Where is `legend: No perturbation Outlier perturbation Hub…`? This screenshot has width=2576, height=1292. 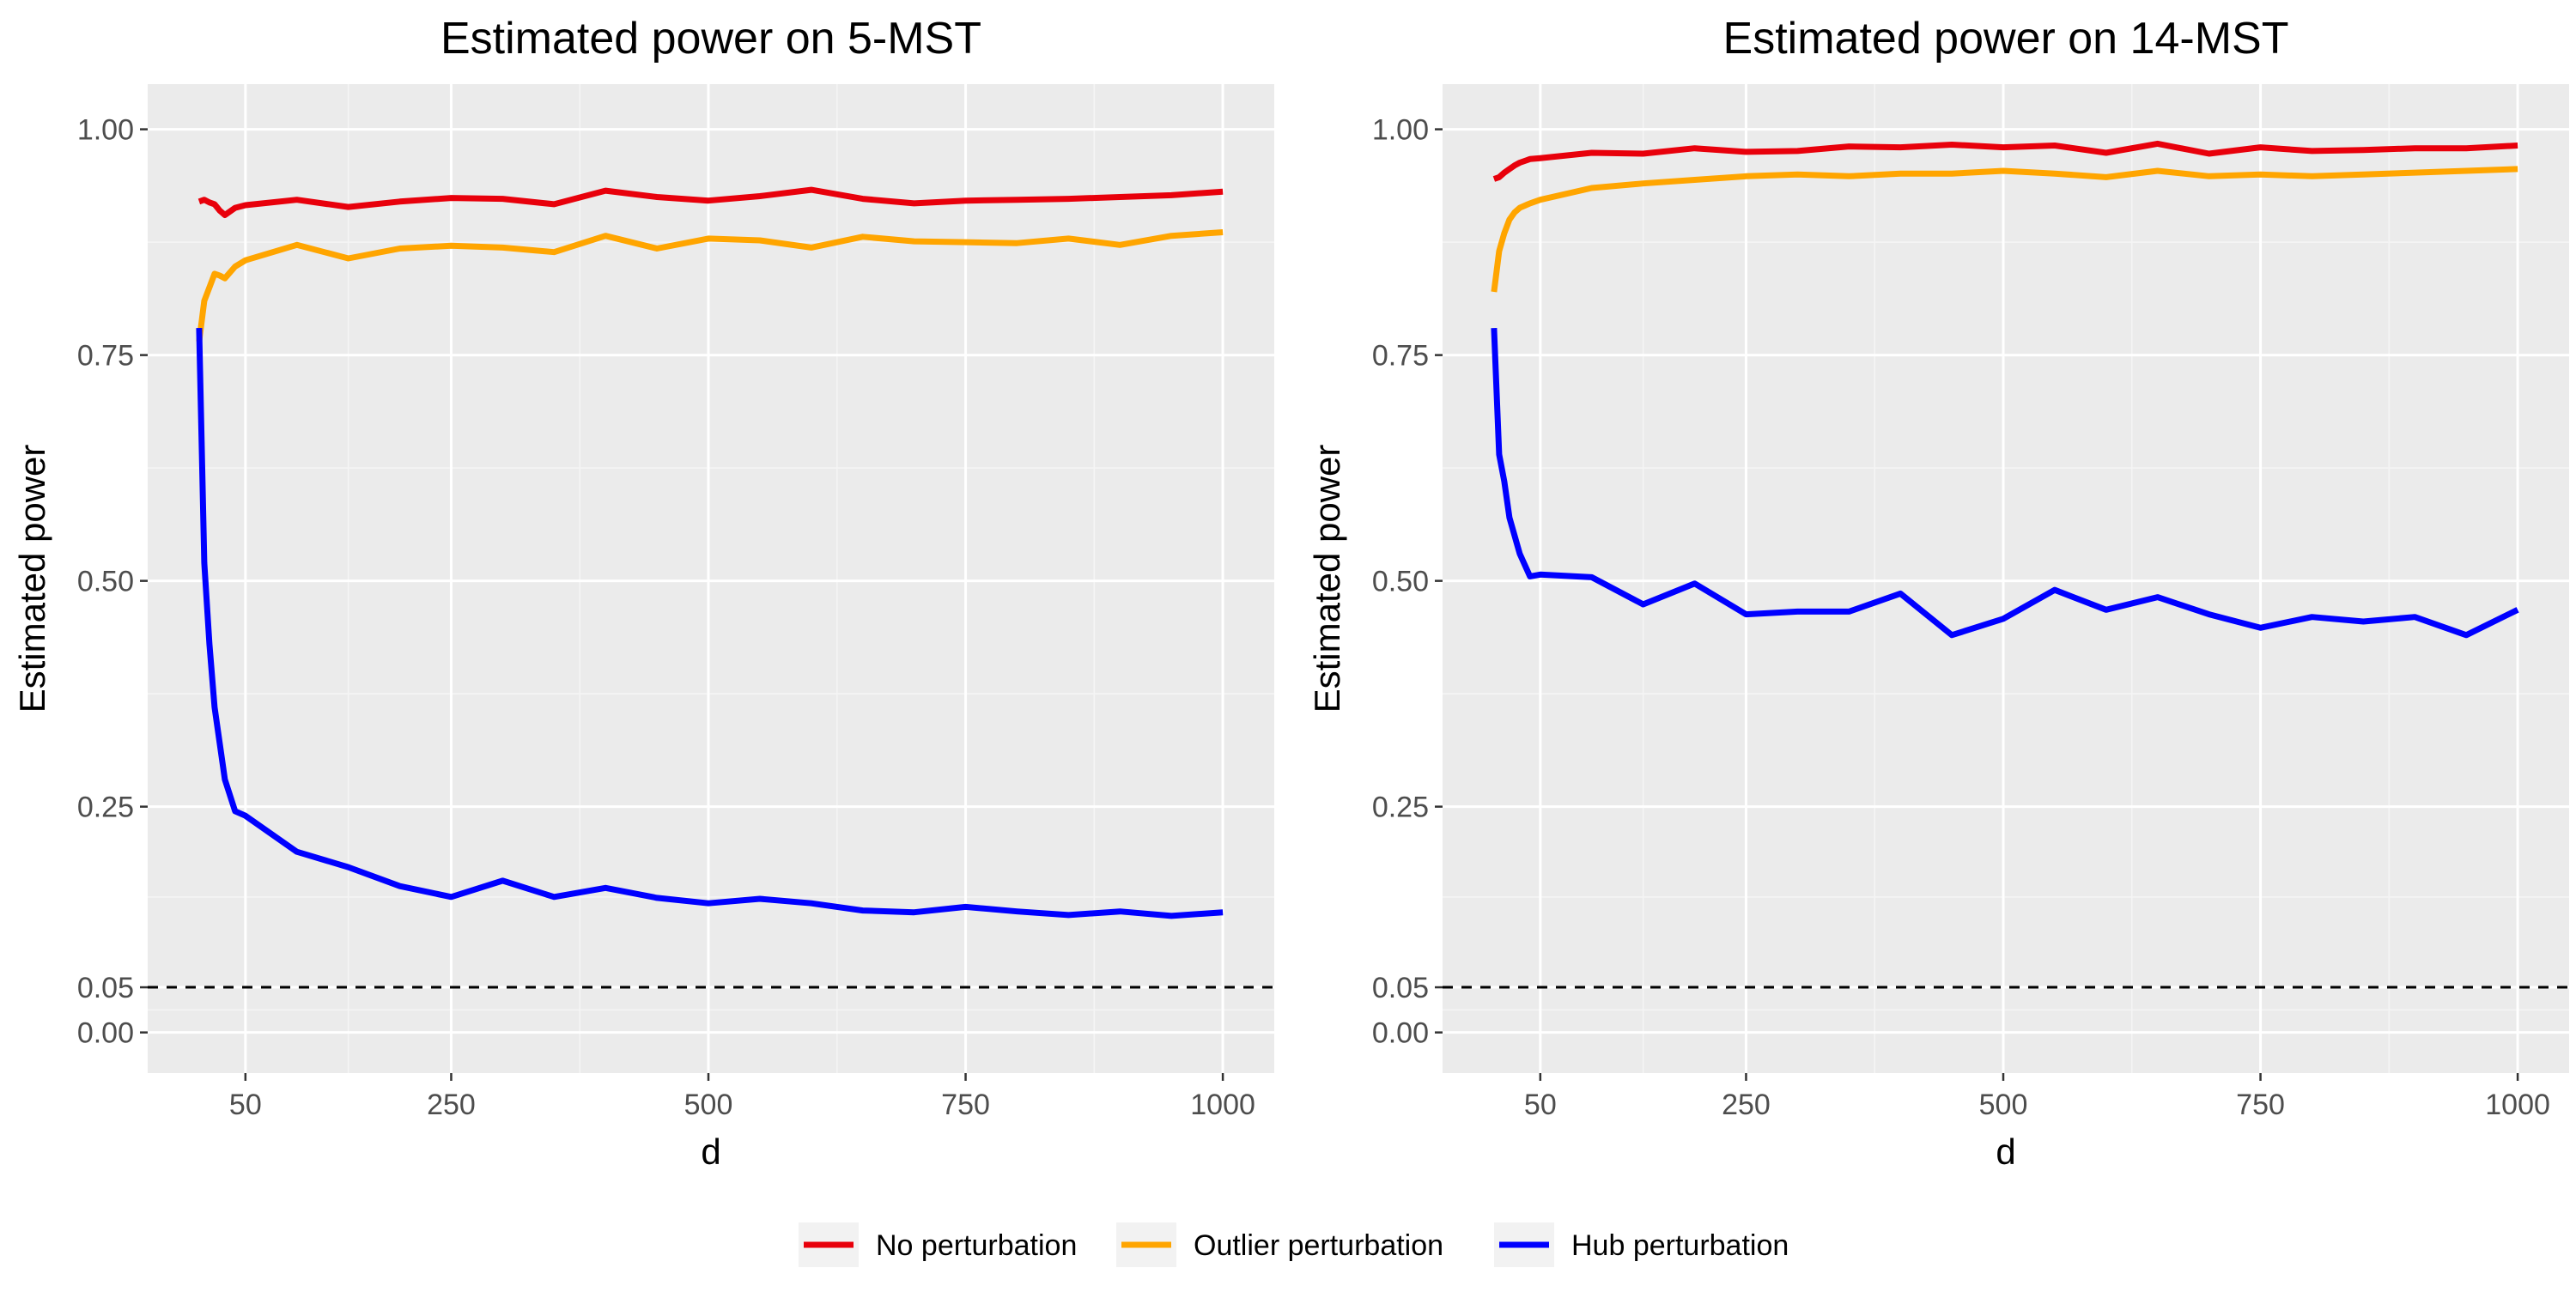
legend: No perturbation Outlier perturbation Hub… is located at coordinates (1294, 1244).